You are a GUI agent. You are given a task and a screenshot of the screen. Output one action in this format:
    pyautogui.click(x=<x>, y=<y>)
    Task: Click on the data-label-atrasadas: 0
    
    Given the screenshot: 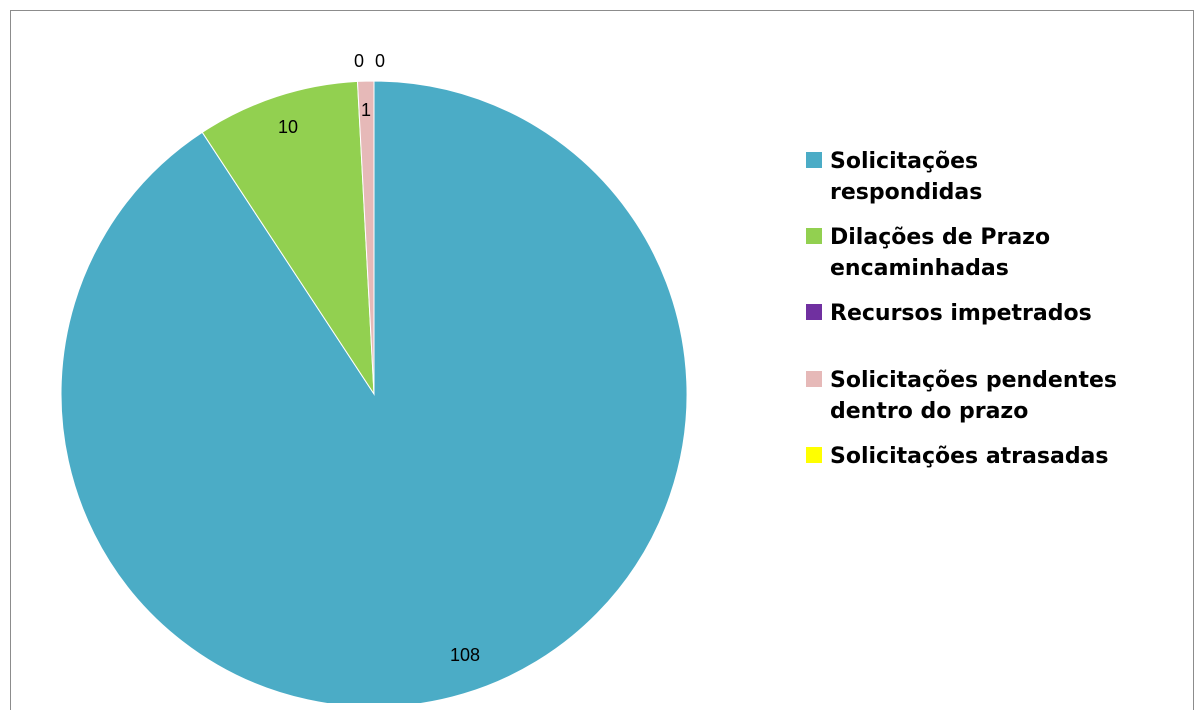 What is the action you would take?
    pyautogui.click(x=380, y=61)
    